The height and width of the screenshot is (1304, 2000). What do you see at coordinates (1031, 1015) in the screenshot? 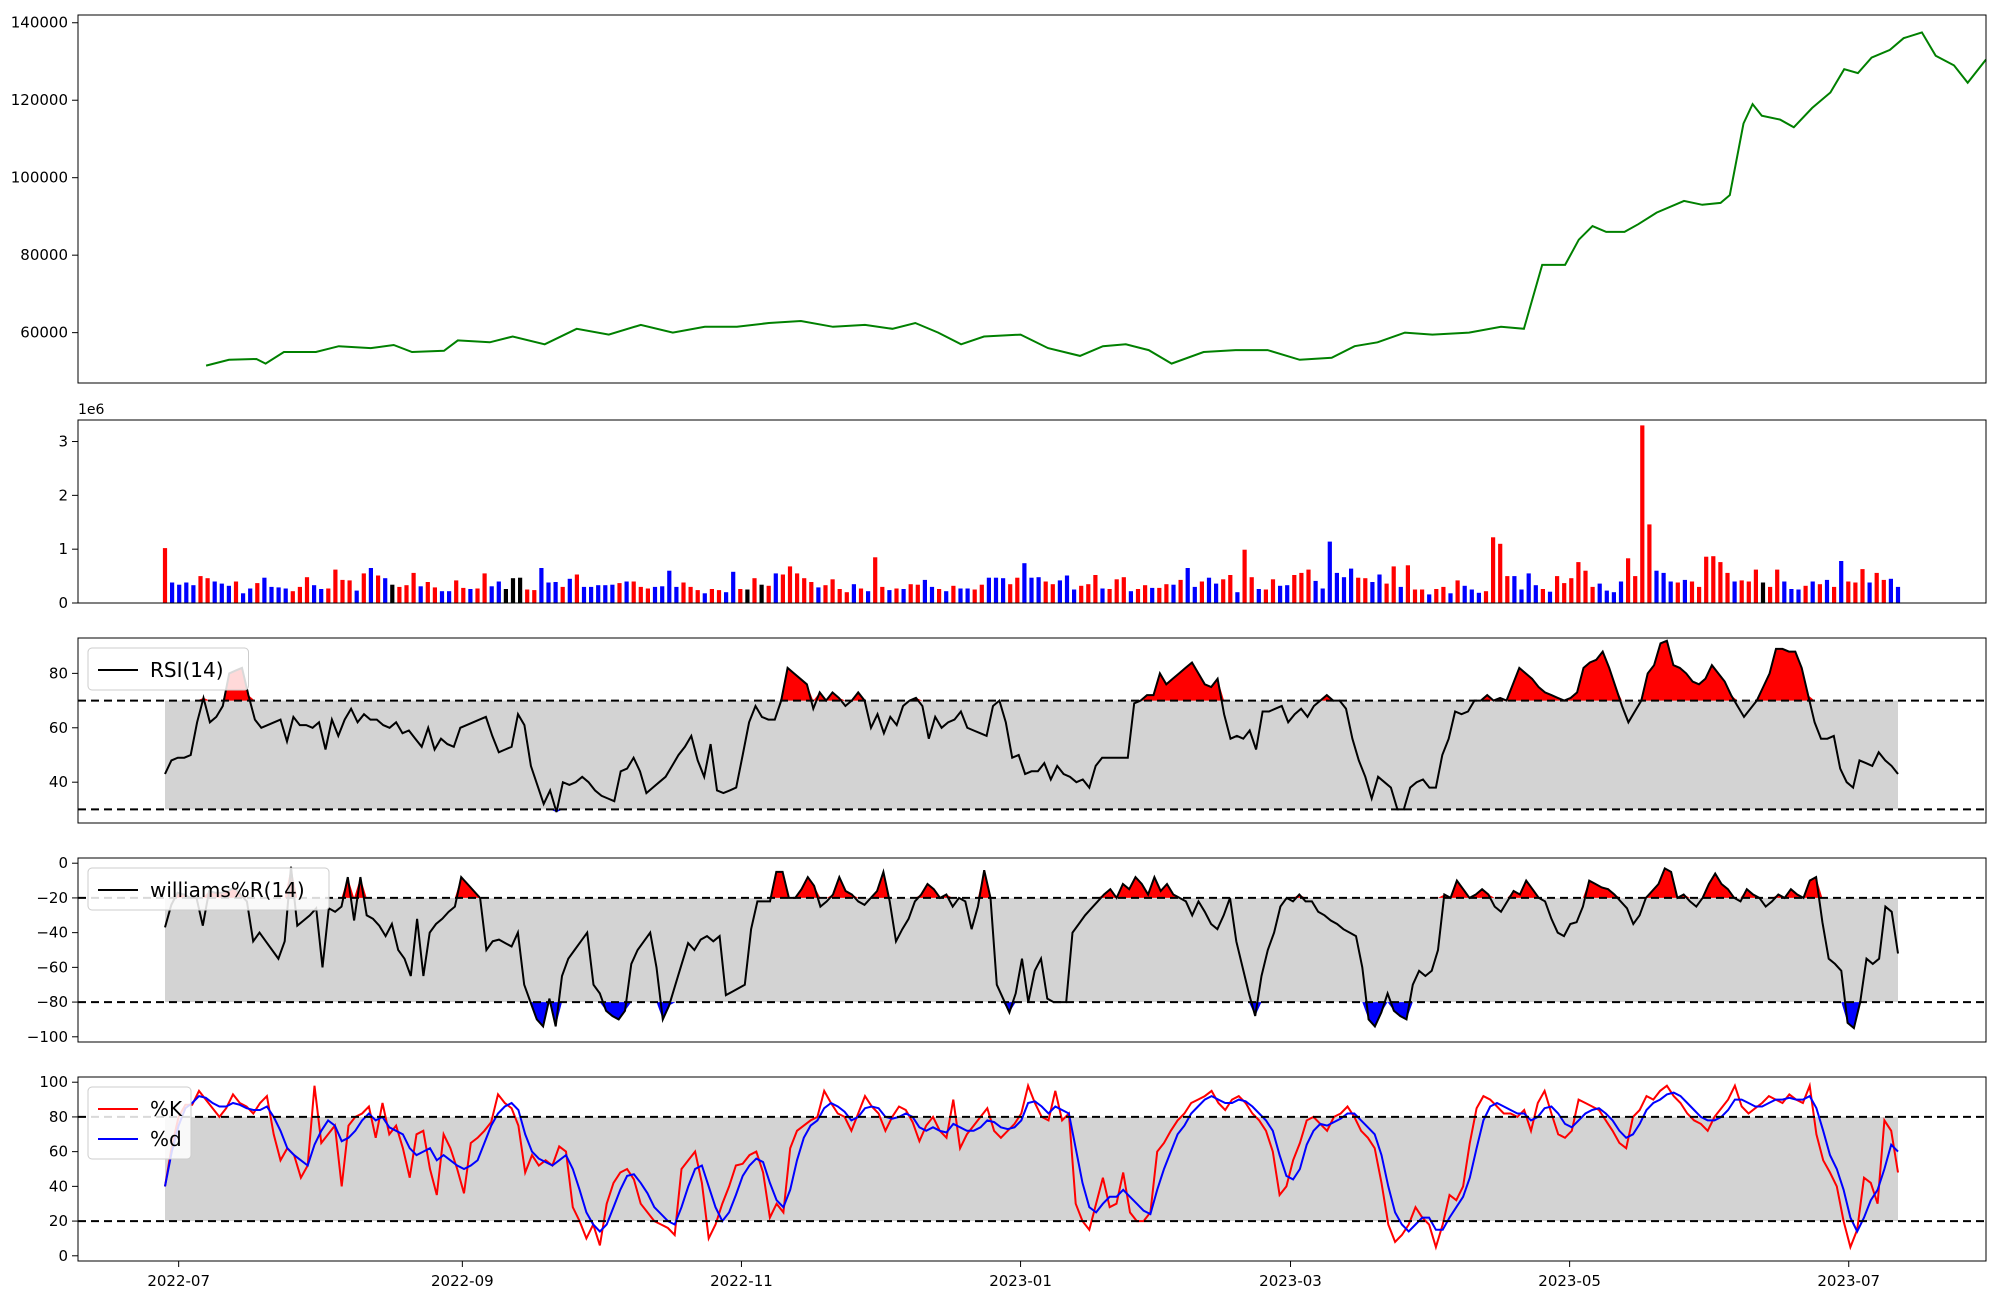
I see `williams-oversold-fill` at bounding box center [1031, 1015].